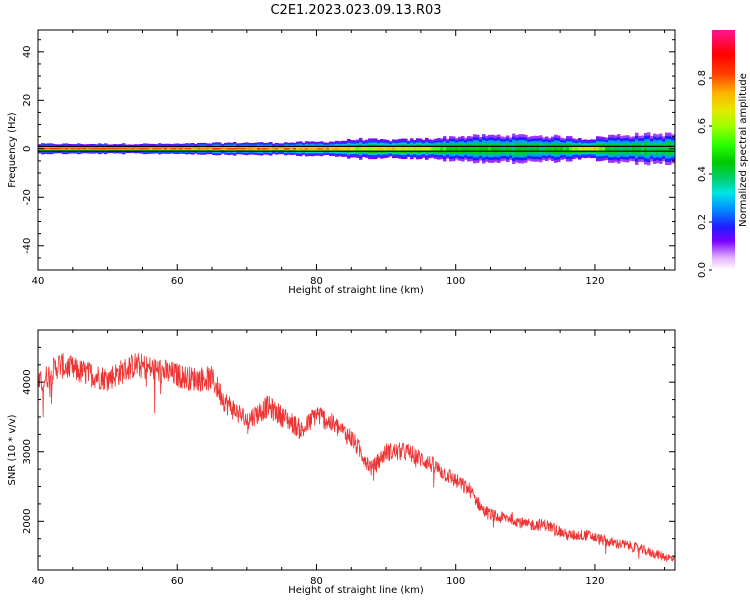  Describe the element at coordinates (12, 150) in the screenshot. I see `spectrogram-y-label: Frequency (Hz)` at that location.